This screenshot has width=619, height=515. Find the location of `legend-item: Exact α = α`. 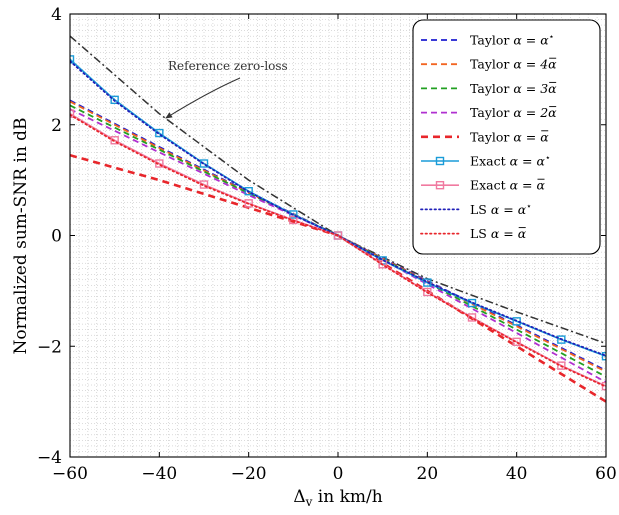

legend-item: Exact α = α is located at coordinates (483, 185).